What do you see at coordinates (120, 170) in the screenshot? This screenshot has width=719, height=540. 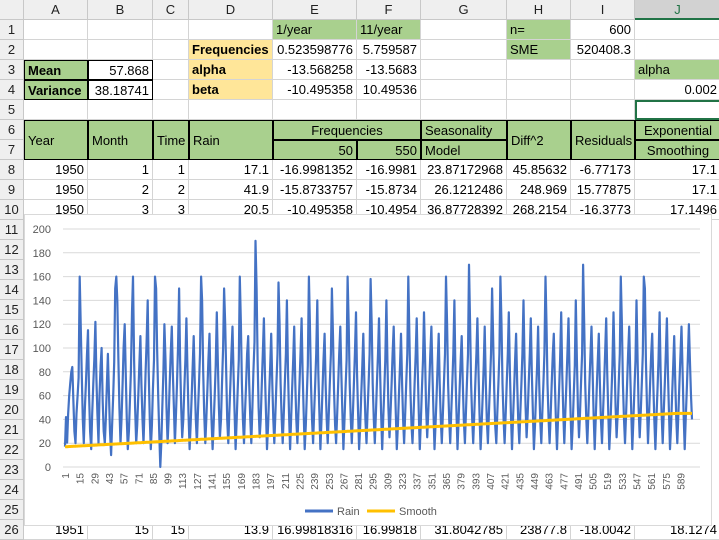 I see `data-cell: 1` at bounding box center [120, 170].